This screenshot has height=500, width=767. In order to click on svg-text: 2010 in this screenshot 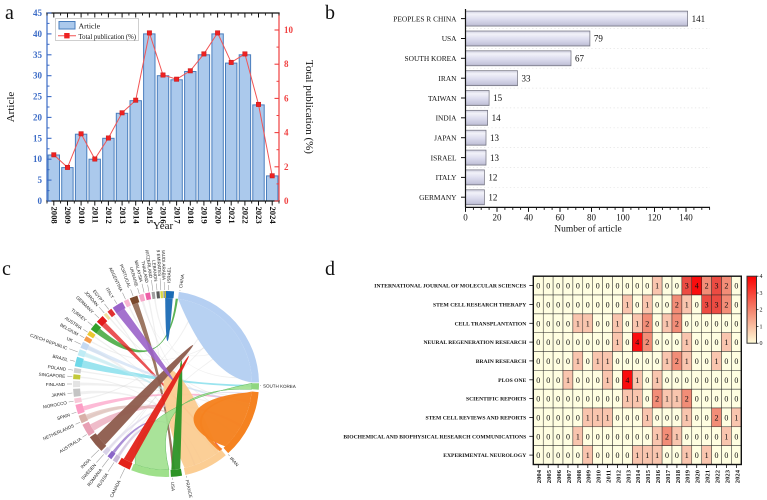, I will do `click(599, 476)`.